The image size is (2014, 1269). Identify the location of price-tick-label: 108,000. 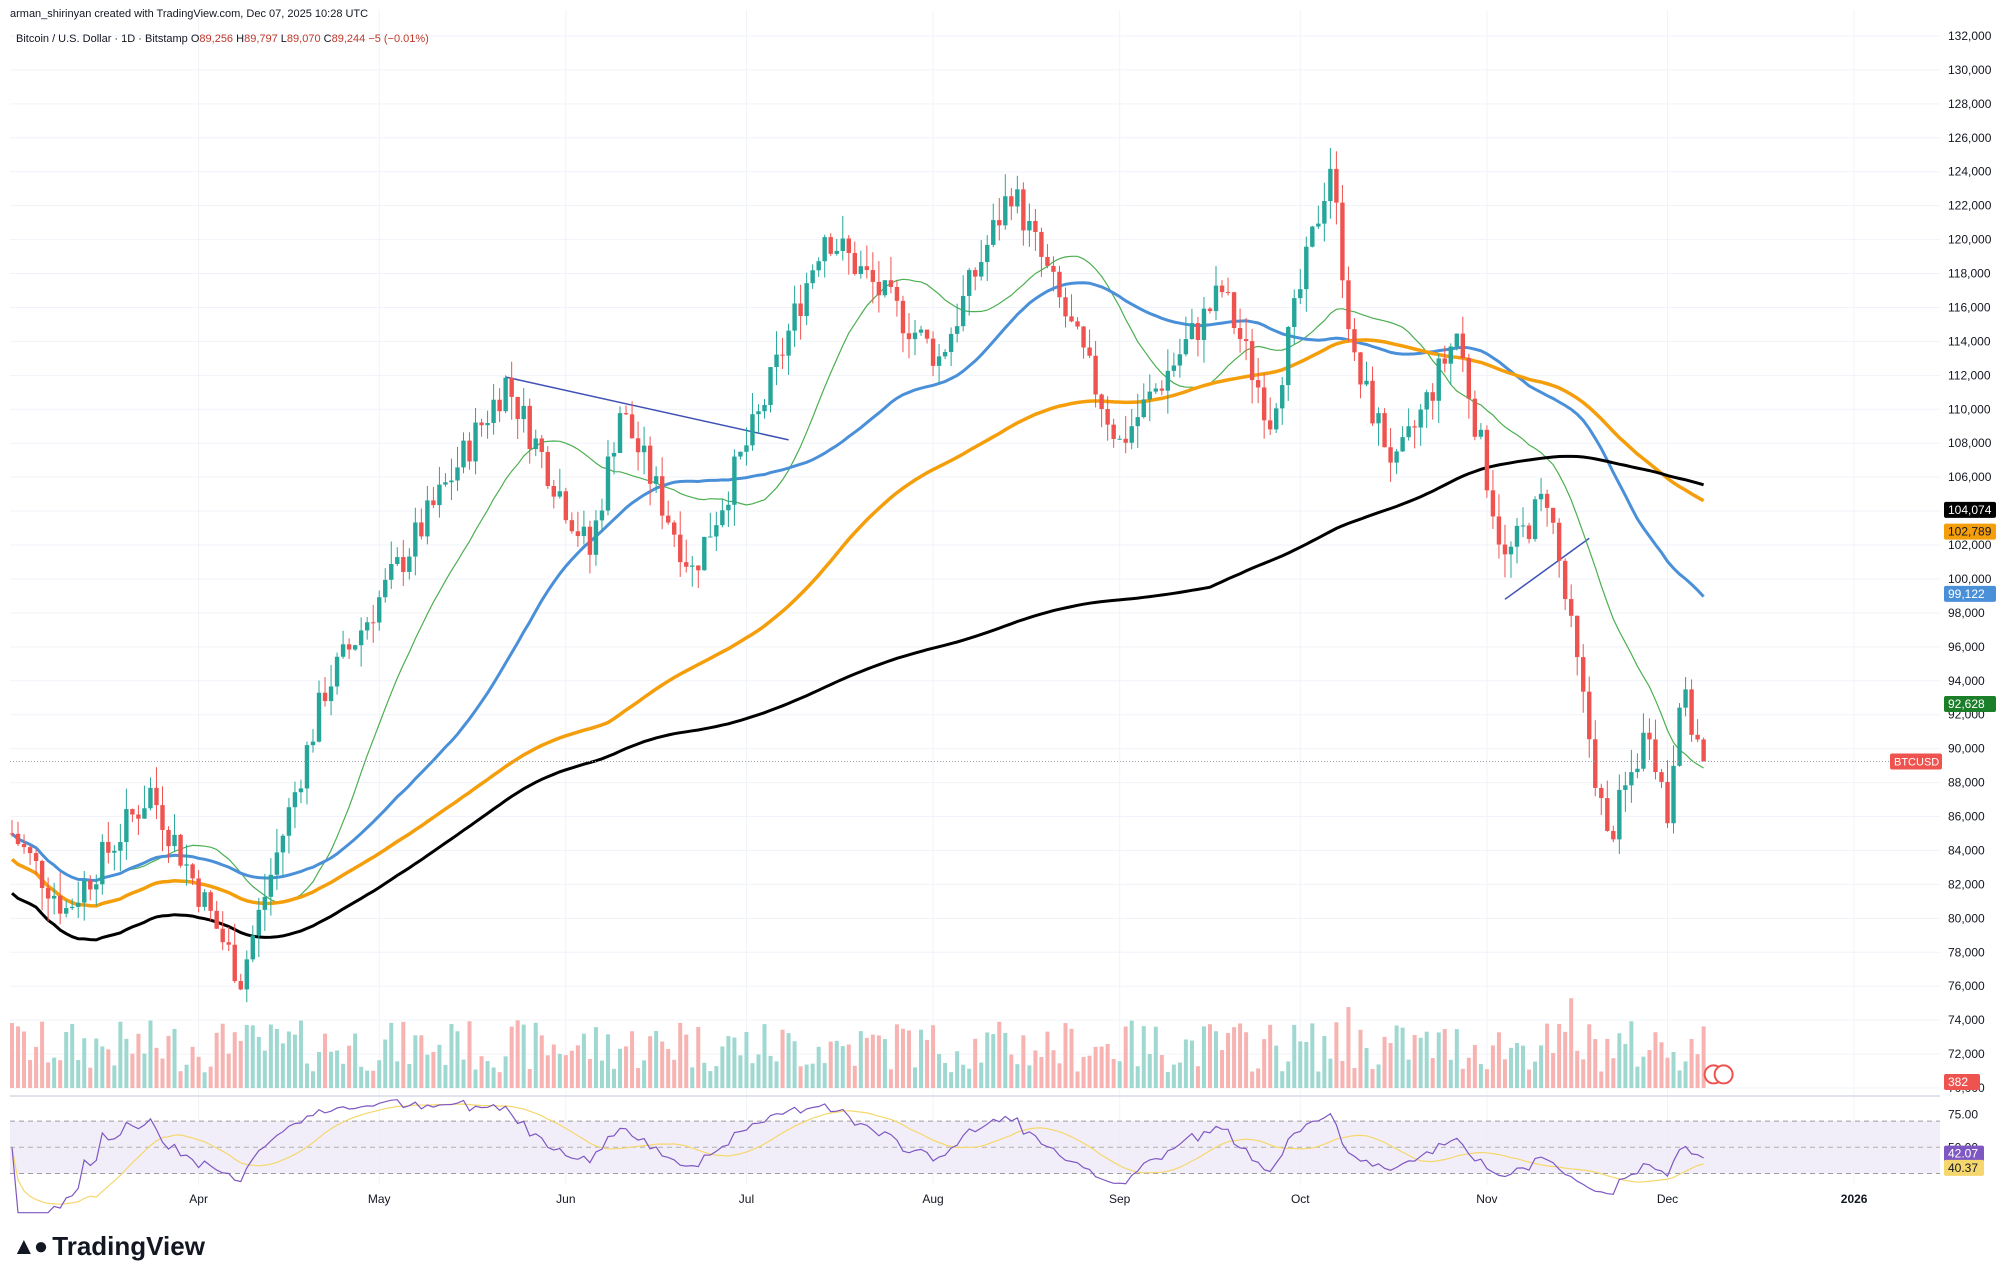
(1970, 443).